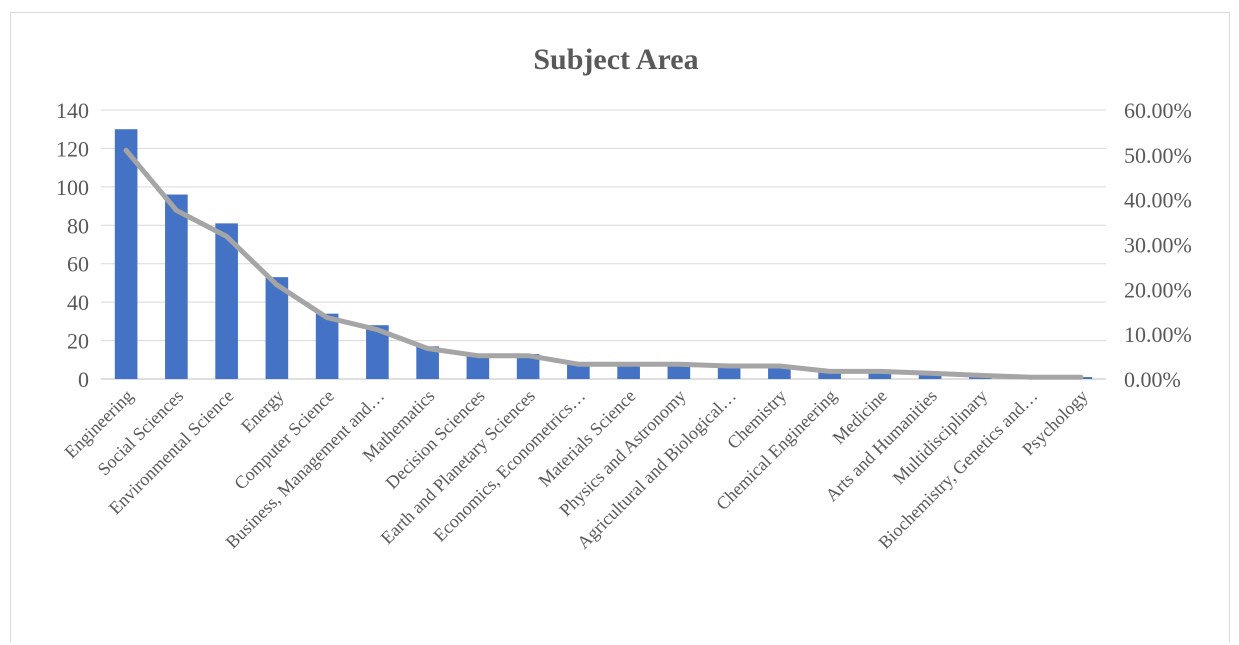 The image size is (1239, 645). Describe the element at coordinates (78, 225) in the screenshot. I see `left-tick-label: 80` at that location.